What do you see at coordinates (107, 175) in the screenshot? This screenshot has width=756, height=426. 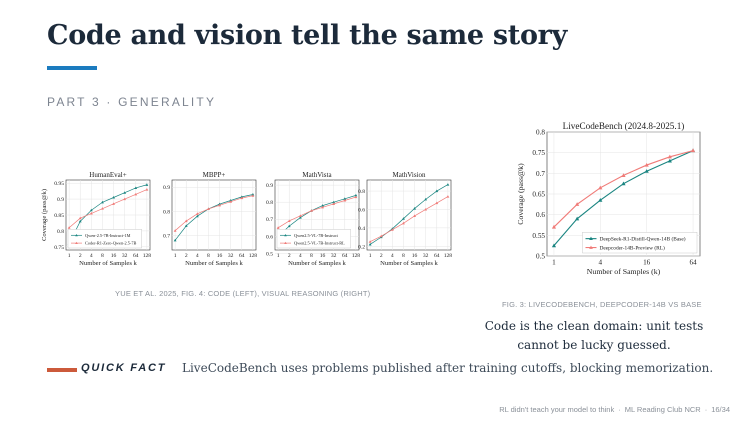 I see `chart-title: HumanEval+` at bounding box center [107, 175].